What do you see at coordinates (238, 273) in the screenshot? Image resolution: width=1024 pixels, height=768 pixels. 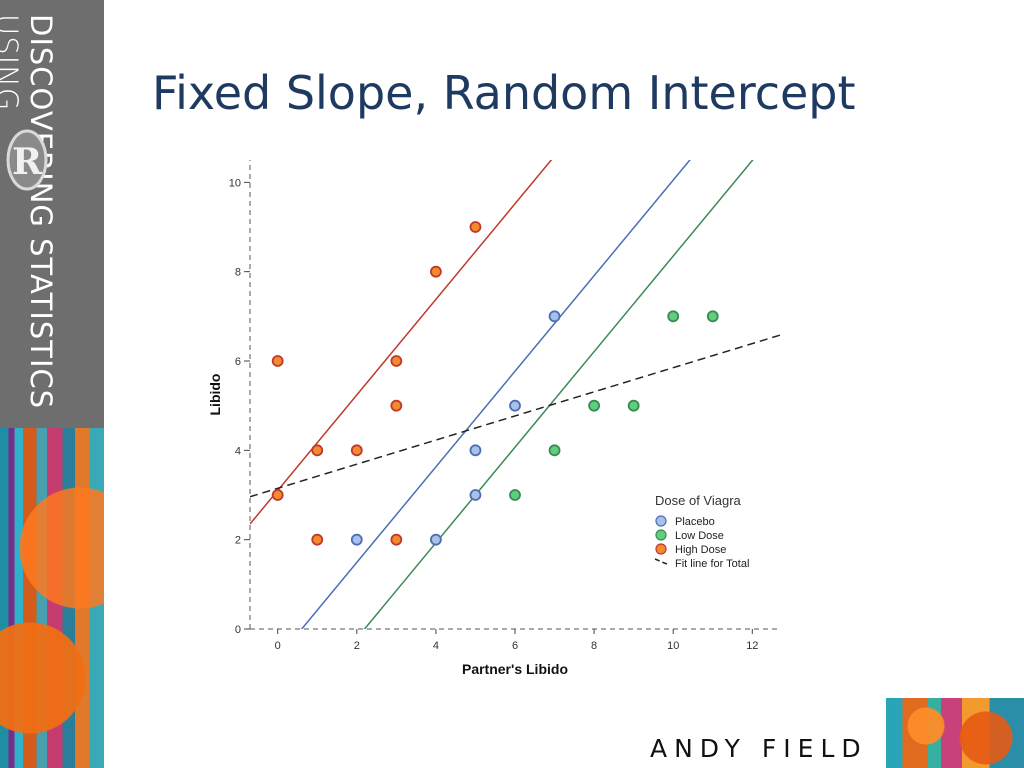 I see `y-tick-label: 8` at bounding box center [238, 273].